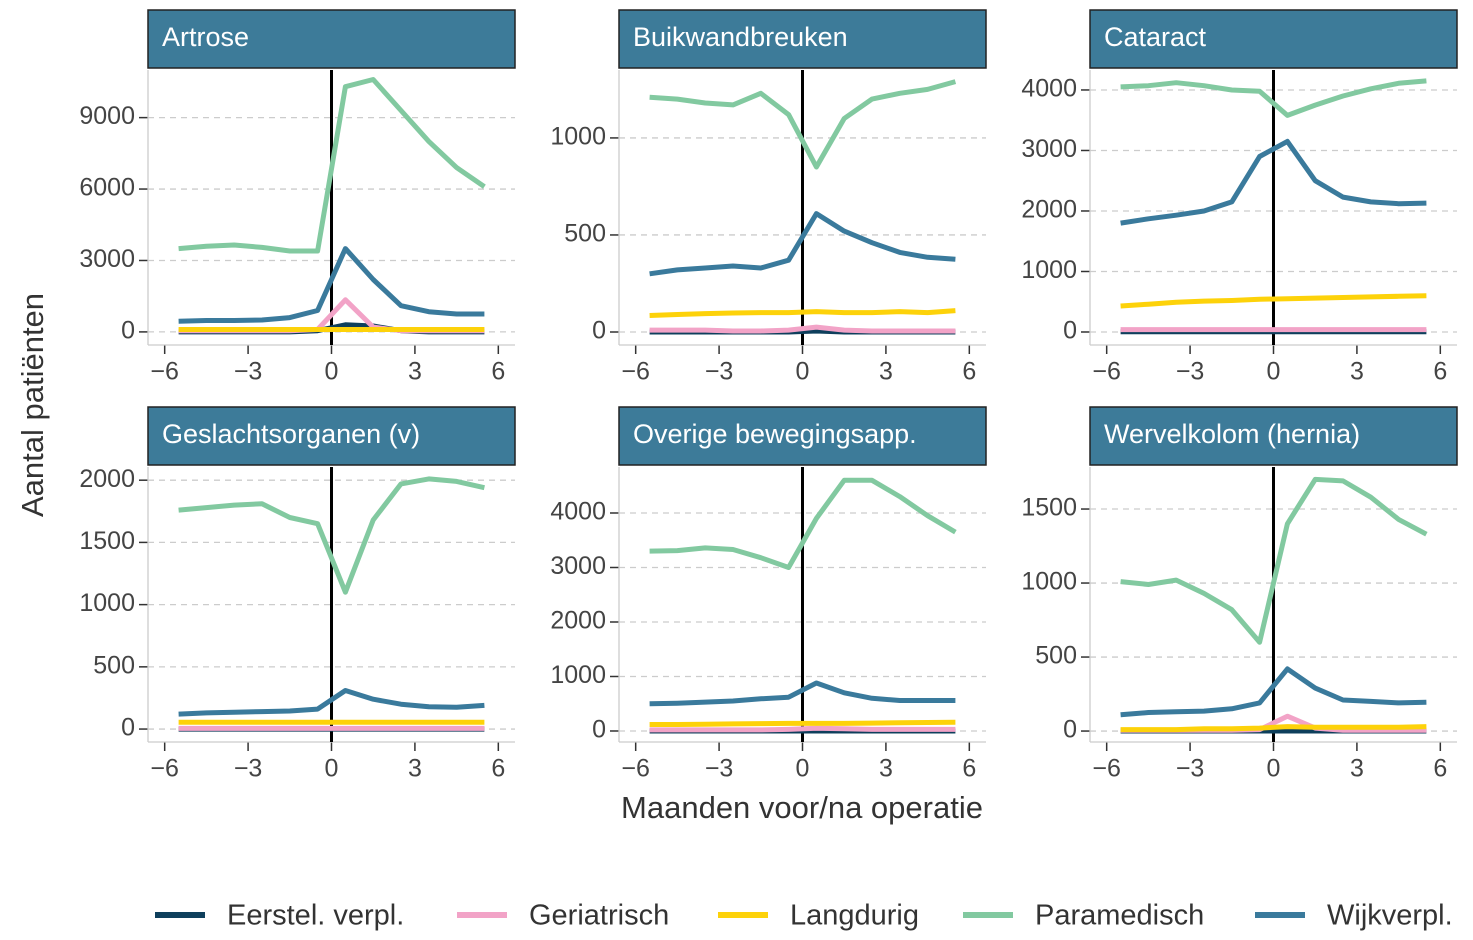 The height and width of the screenshot is (940, 1473). Describe the element at coordinates (775, 434) in the screenshot. I see `panel-title: Overige bewegingsapp.` at that location.